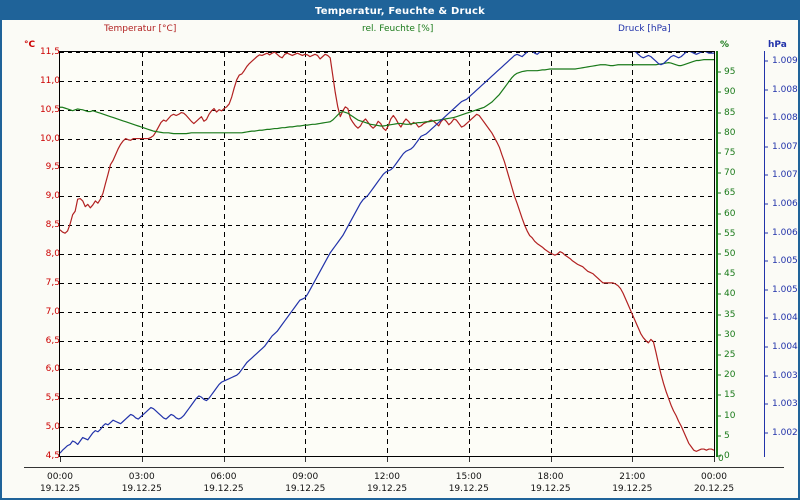 The height and width of the screenshot is (502, 800). I want to click on window-title: Temperatur, Feuchte & Druck, so click(400, 11).